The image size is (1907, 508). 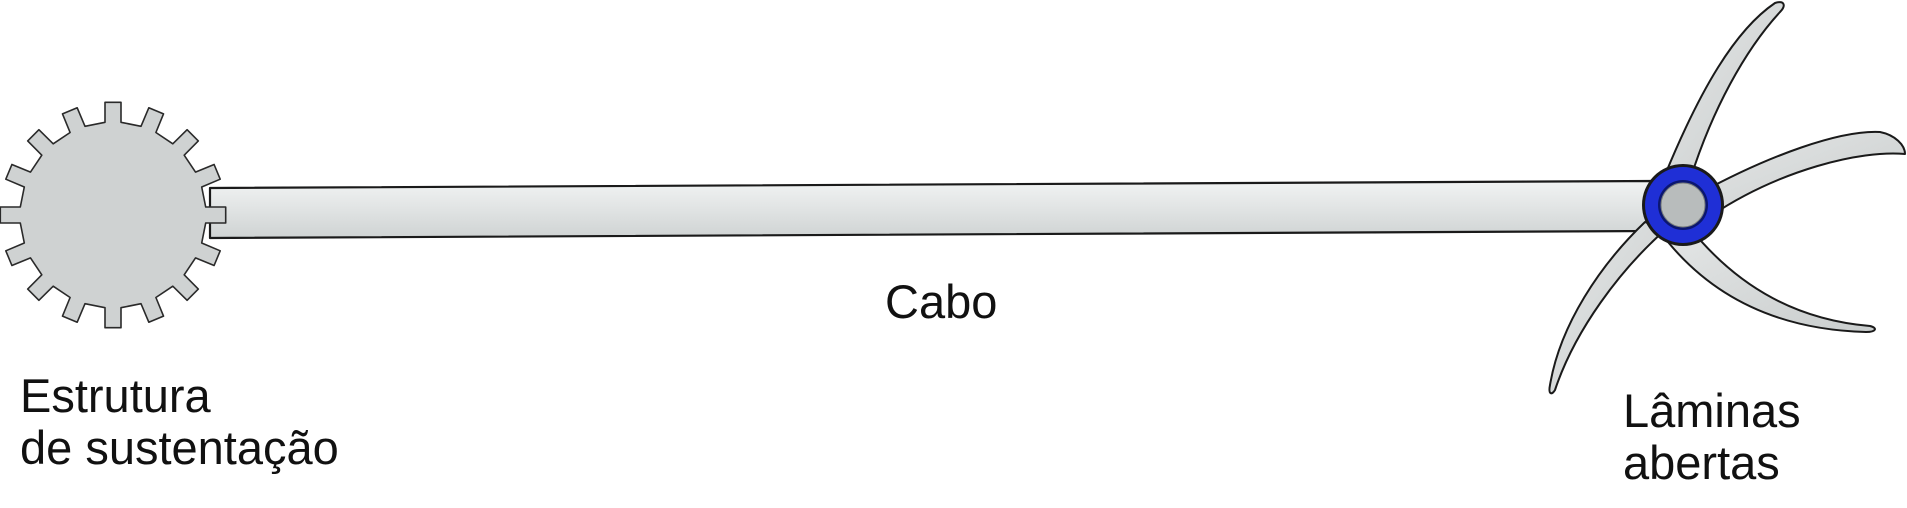 I want to click on cable-shaft, so click(x=931, y=209).